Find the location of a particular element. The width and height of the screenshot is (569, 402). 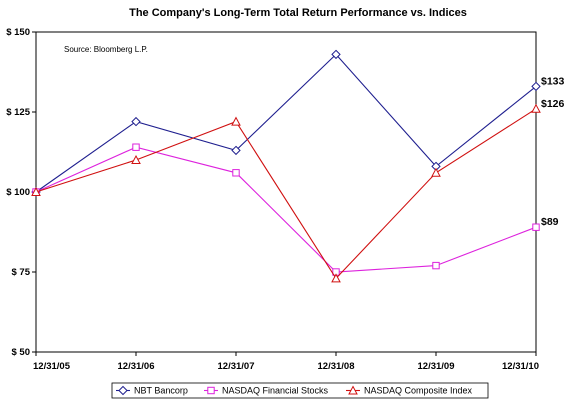

y-tick-label: $ 75 is located at coordinates (21, 272).